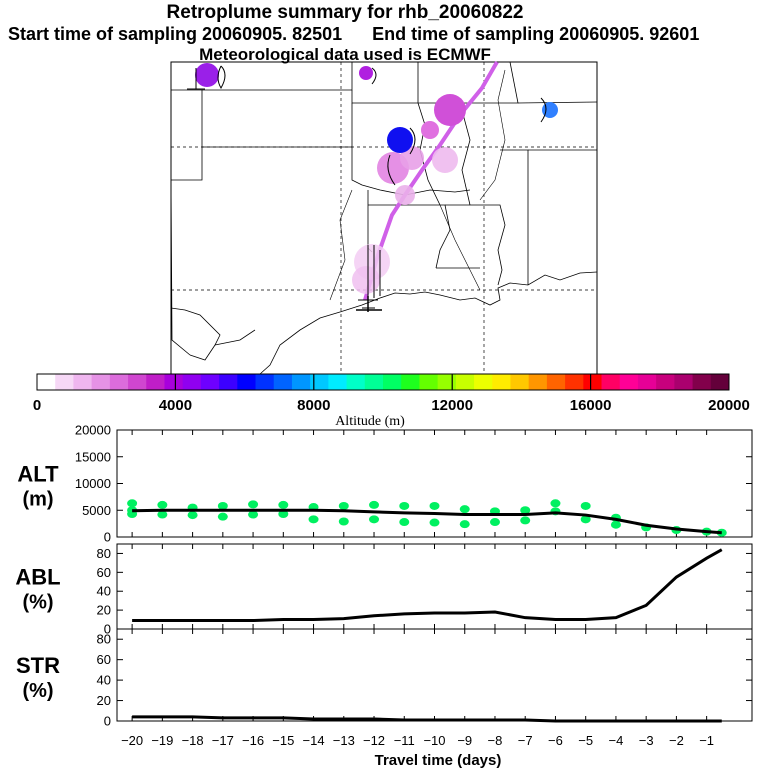 The height and width of the screenshot is (768, 768). Describe the element at coordinates (193, 740) in the screenshot. I see `x-tick-label: −18` at that location.